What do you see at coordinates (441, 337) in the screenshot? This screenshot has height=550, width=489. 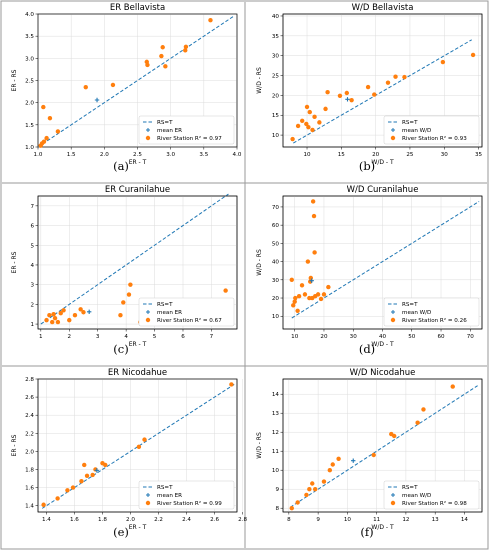 I see `x-tick-label: 60` at bounding box center [441, 337].